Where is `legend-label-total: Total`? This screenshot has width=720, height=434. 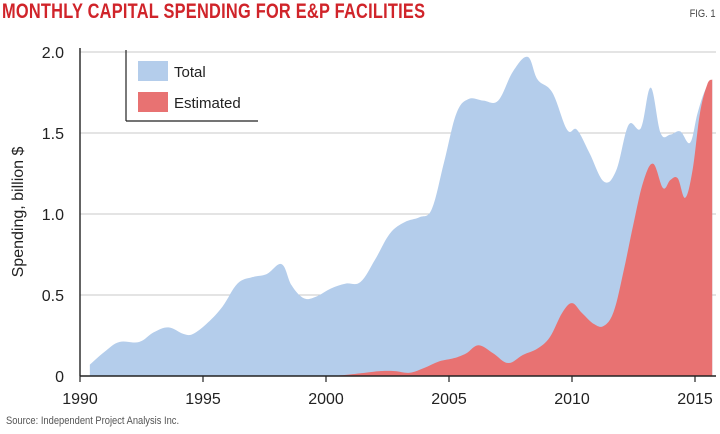
legend-label-total: Total is located at coordinates (190, 72).